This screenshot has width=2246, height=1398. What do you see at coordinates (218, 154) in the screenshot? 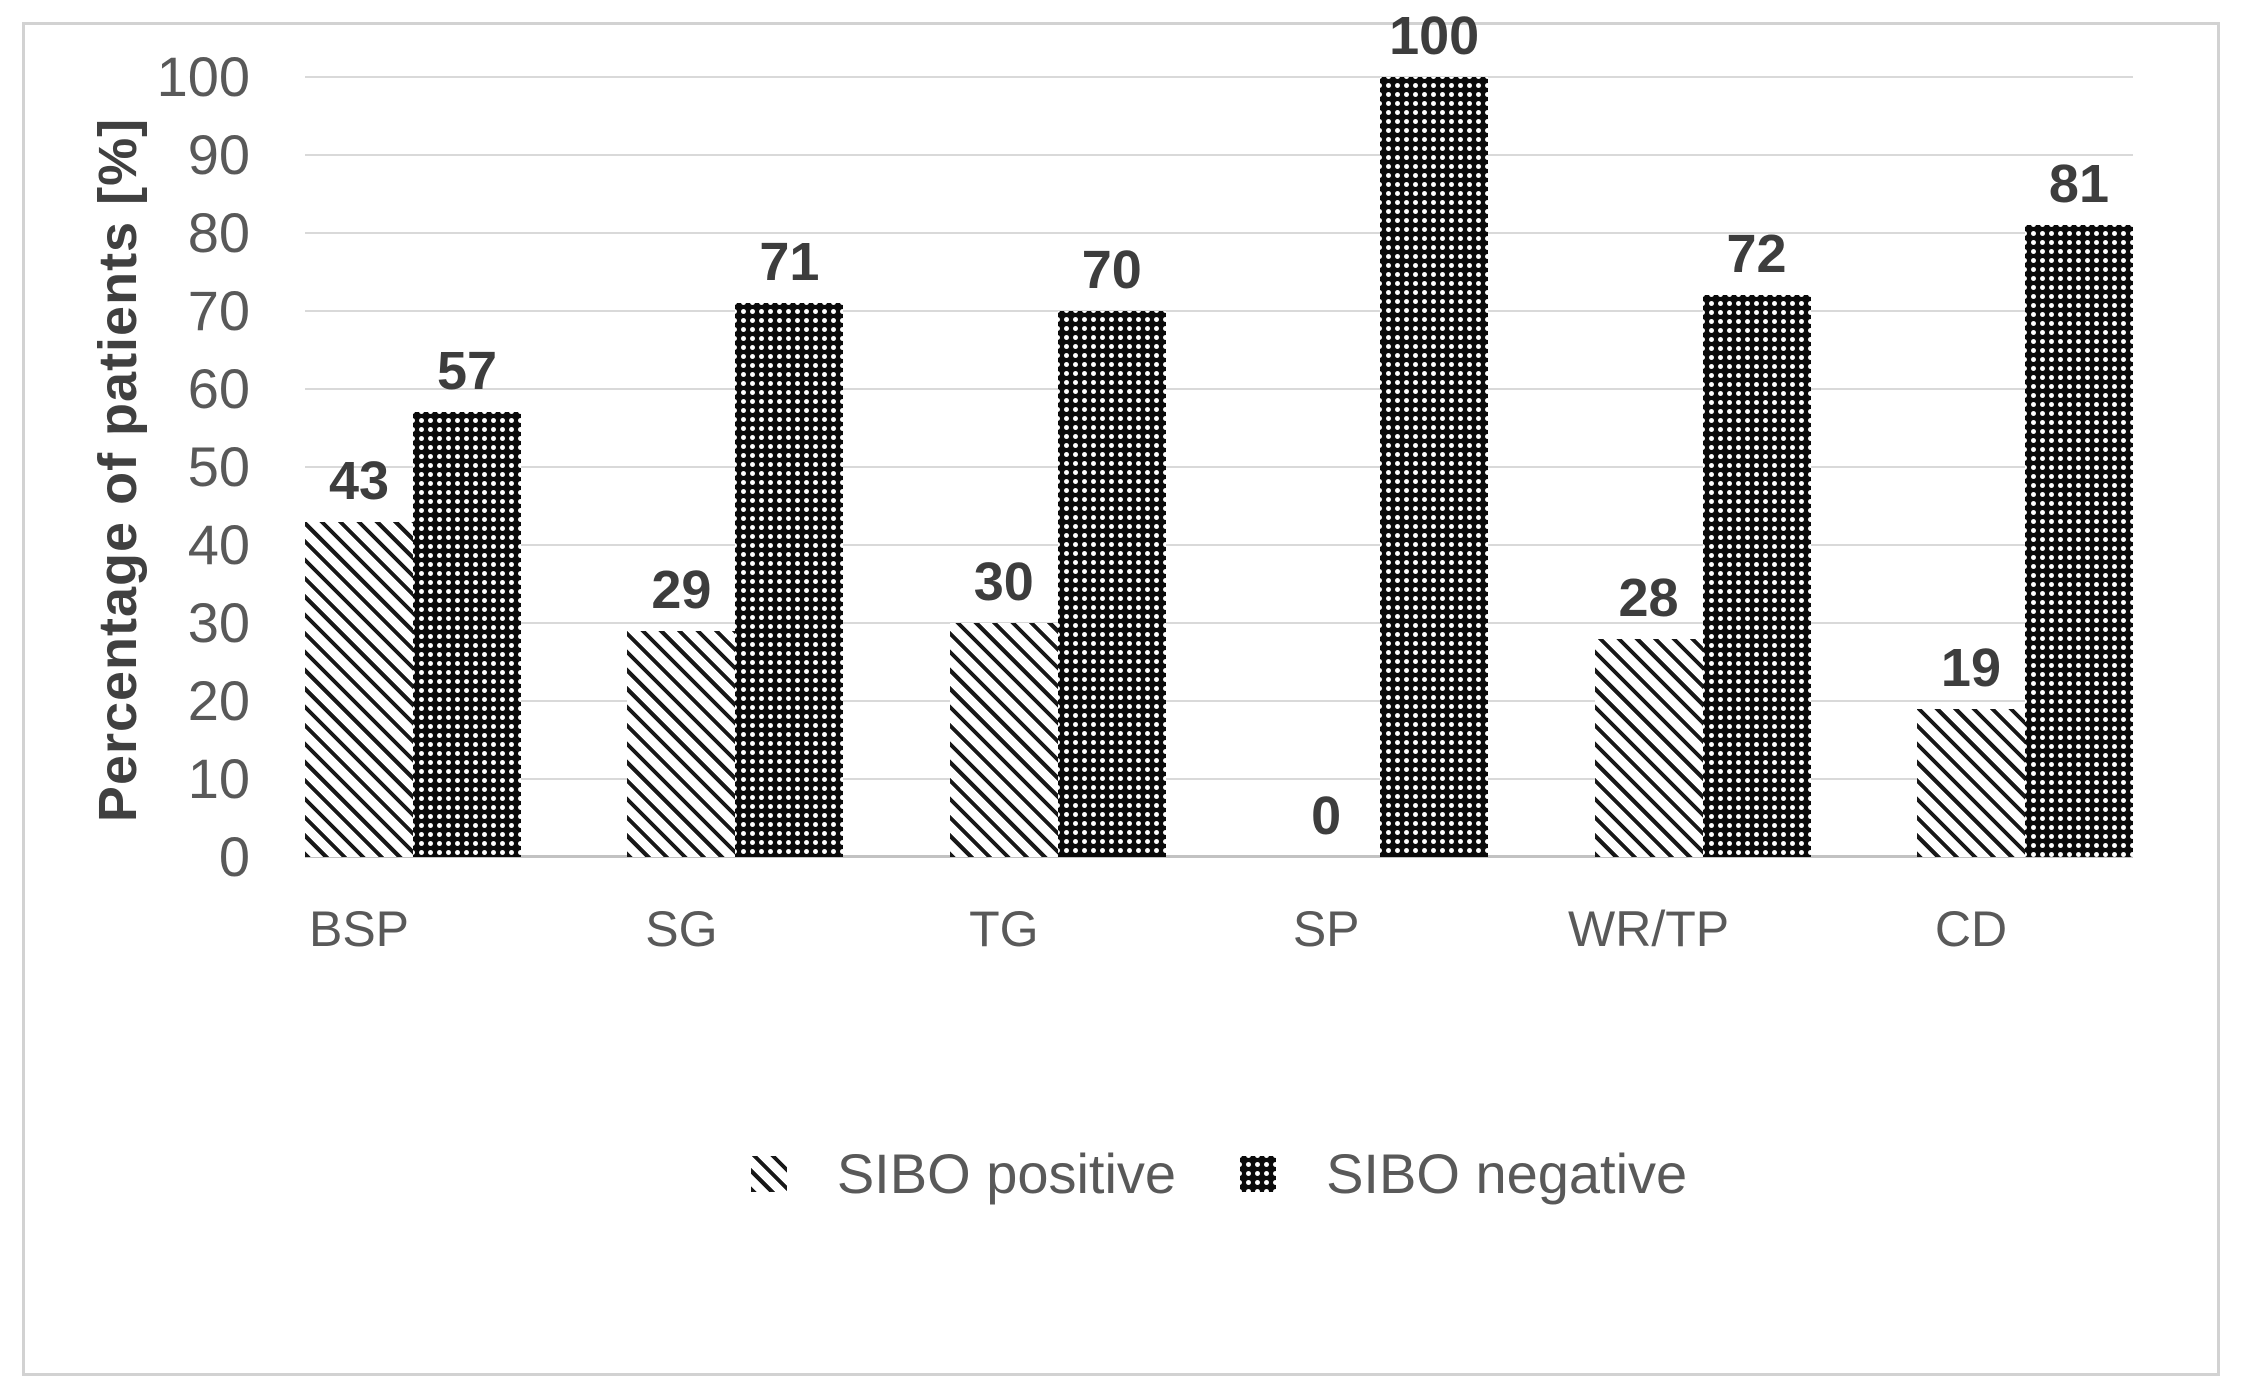
I see `y-tick-label-90: 90` at bounding box center [218, 154].